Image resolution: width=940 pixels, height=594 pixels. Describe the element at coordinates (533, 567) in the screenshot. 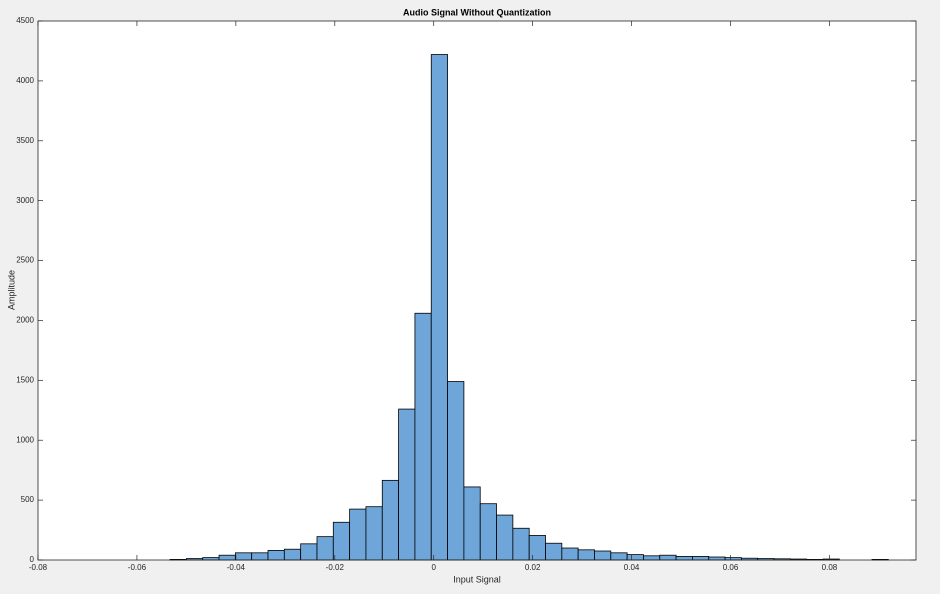

I see `x-tick-label: 0.02` at that location.